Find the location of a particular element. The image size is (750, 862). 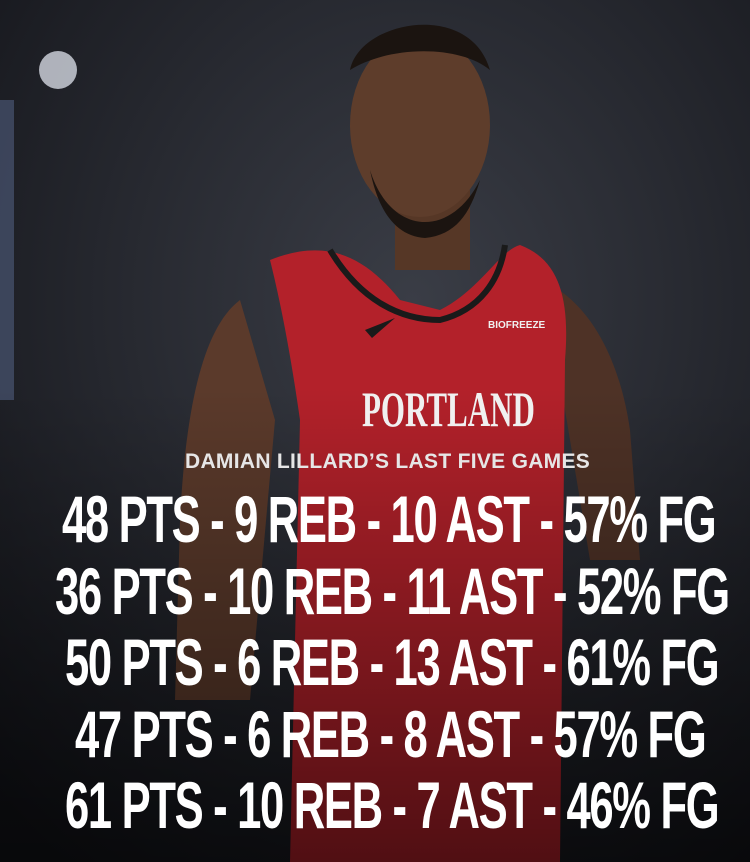

heading: DAMIAN LILLARD’S LAST FIVE GAMES is located at coordinates (388, 461).